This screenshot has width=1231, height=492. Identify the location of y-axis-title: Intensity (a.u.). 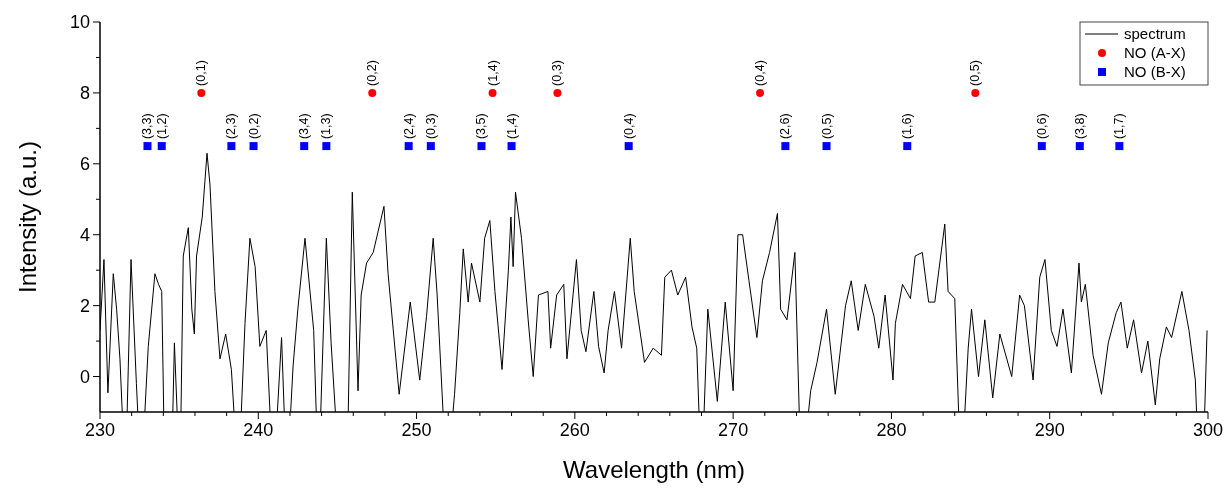
(27, 217).